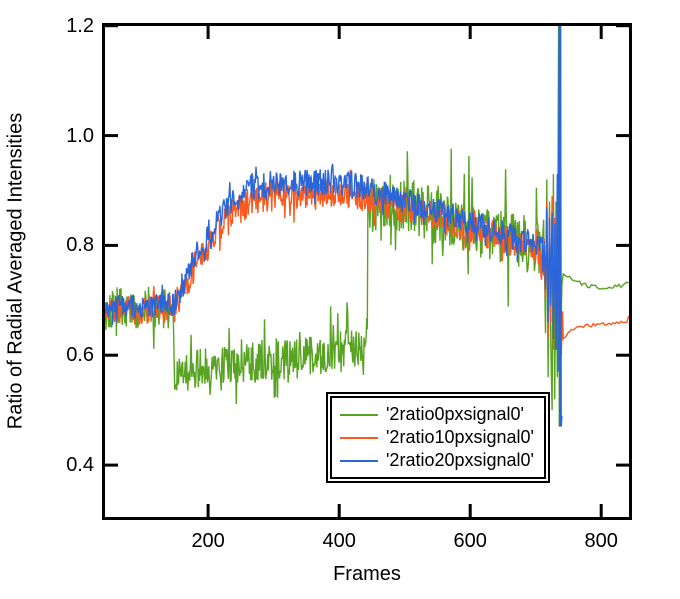 The image size is (680, 599). What do you see at coordinates (15, 271) in the screenshot?
I see `y-axis-label: Ratio of Radial Averaged Intensities` at bounding box center [15, 271].